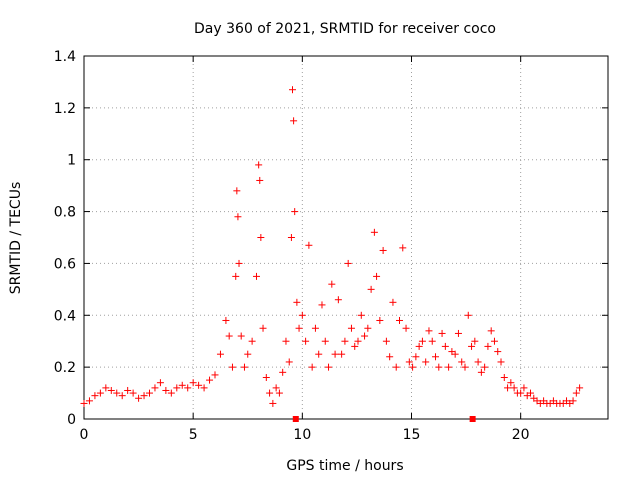  I want to click on y-tick-label: 0.8, so click(65, 213).